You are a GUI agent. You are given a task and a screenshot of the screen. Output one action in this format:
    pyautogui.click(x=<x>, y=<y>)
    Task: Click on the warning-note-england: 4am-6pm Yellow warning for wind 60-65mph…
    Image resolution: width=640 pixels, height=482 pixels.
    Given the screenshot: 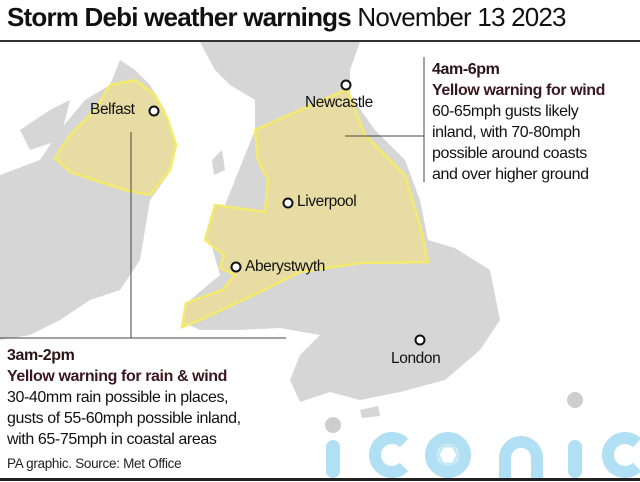 What is the action you would take?
    pyautogui.click(x=518, y=122)
    